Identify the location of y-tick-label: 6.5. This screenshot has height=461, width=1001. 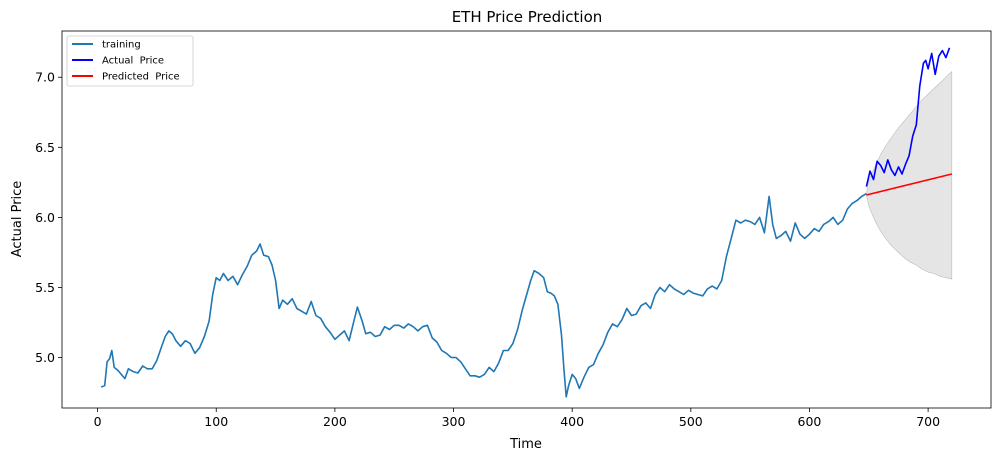
(45, 147).